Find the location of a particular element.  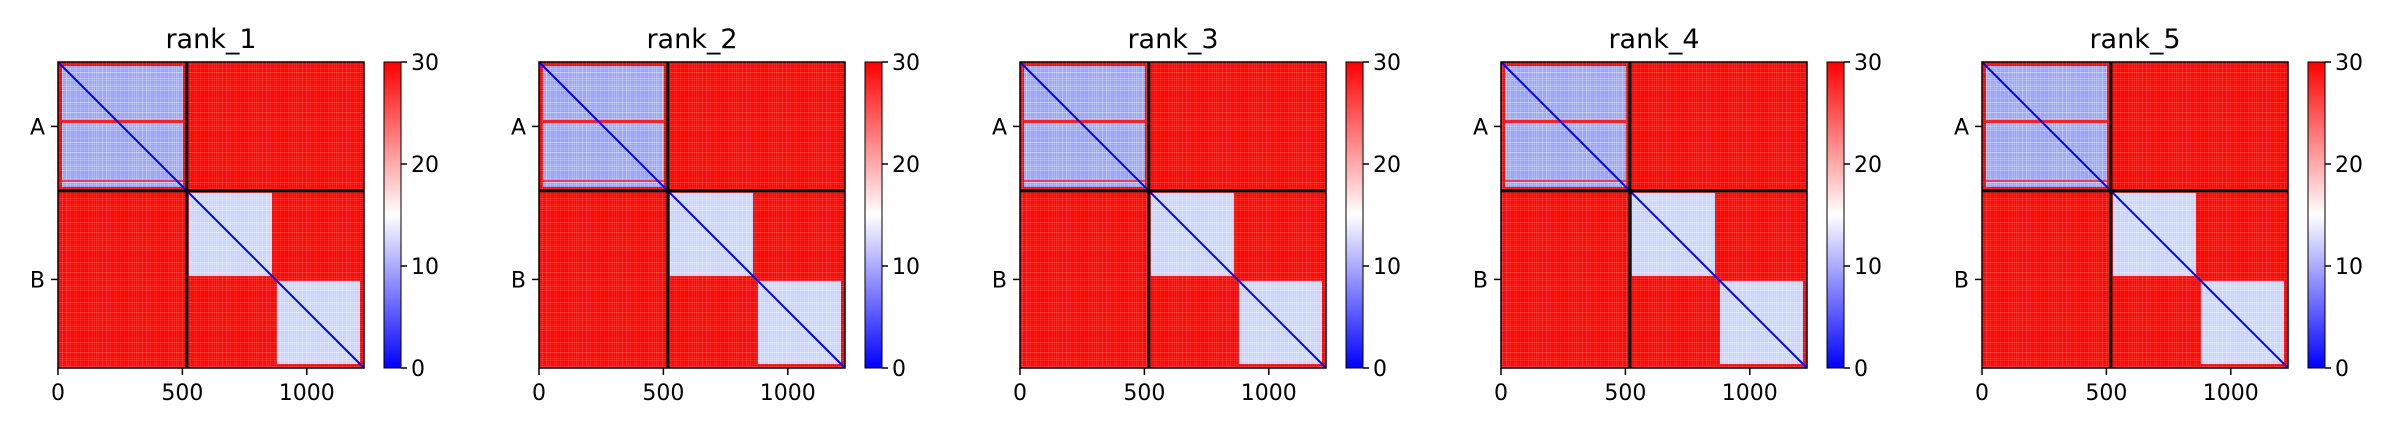

panel-title: rank_5 is located at coordinates (2134, 39).